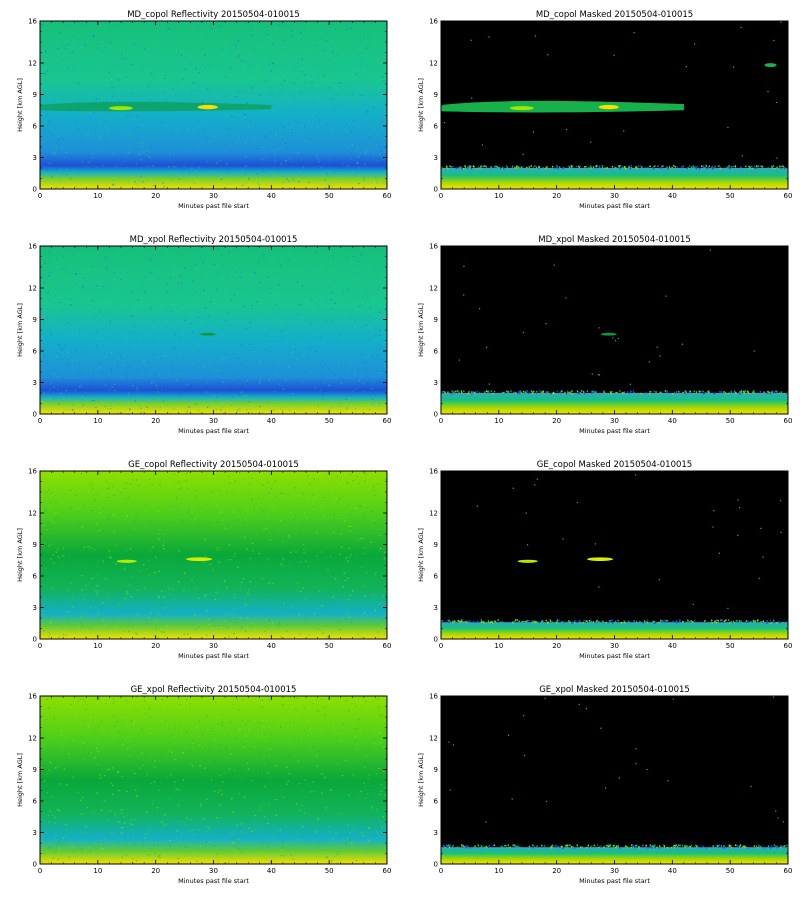 The image size is (800, 900). I want to click on panel-title: GE_xpol Masked 20150504-010015, so click(614, 690).